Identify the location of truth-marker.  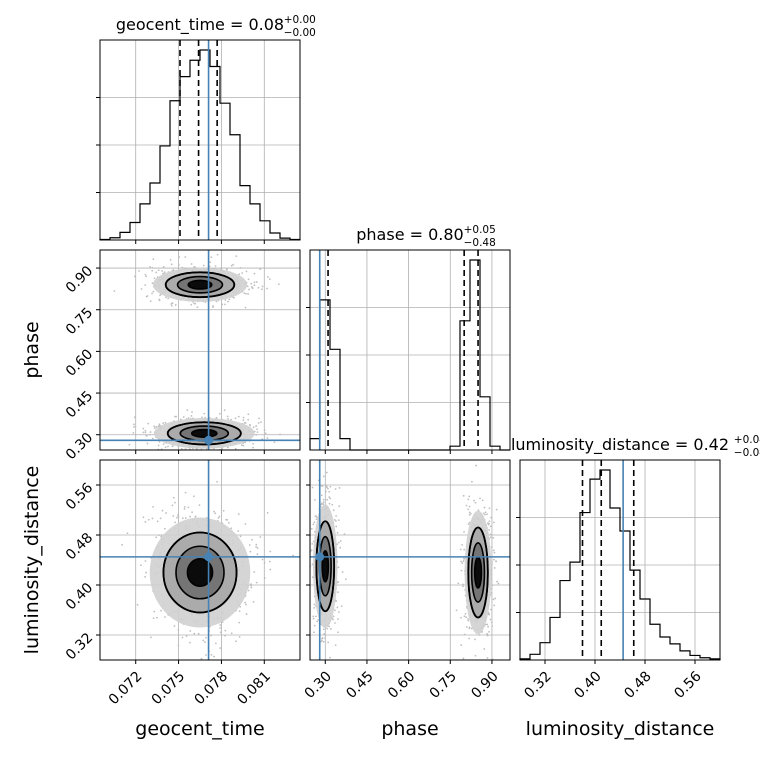
(209, 440).